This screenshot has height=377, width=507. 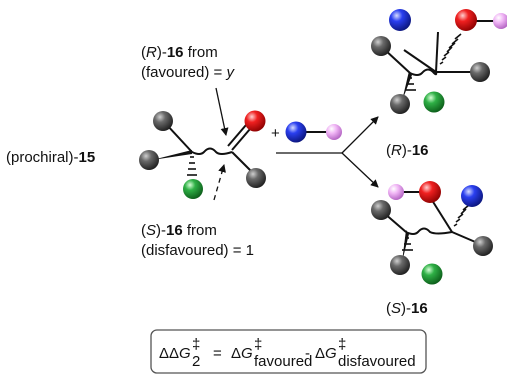 I want to click on dg-disfavoured: ΔG, so click(x=326, y=353).